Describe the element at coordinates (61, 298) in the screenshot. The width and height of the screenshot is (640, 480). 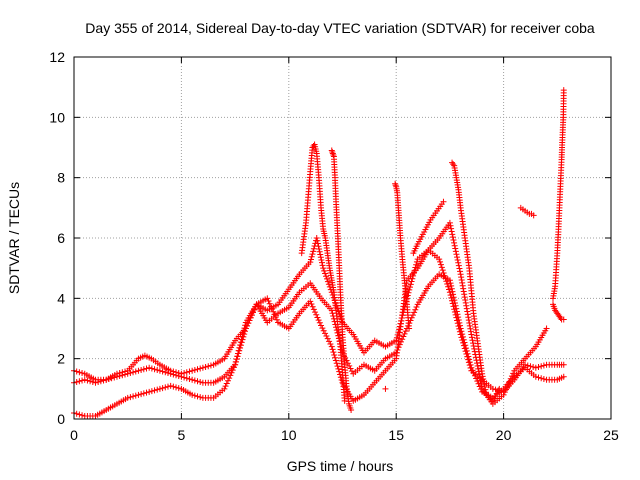
I see `y-tick-label: 4` at that location.